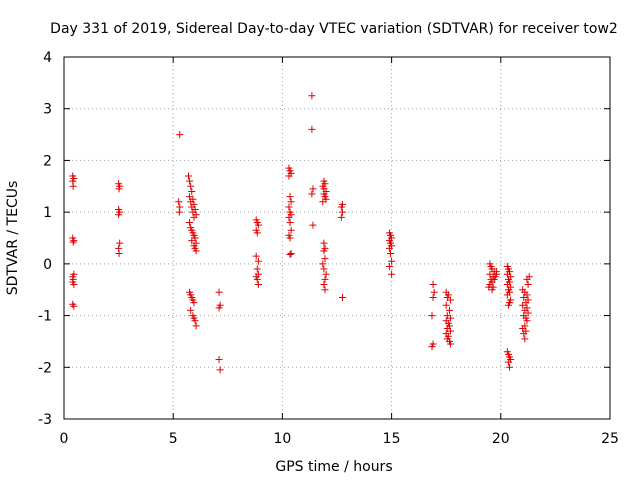  Describe the element at coordinates (47, 265) in the screenshot. I see `y-tick-label: 0` at that location.